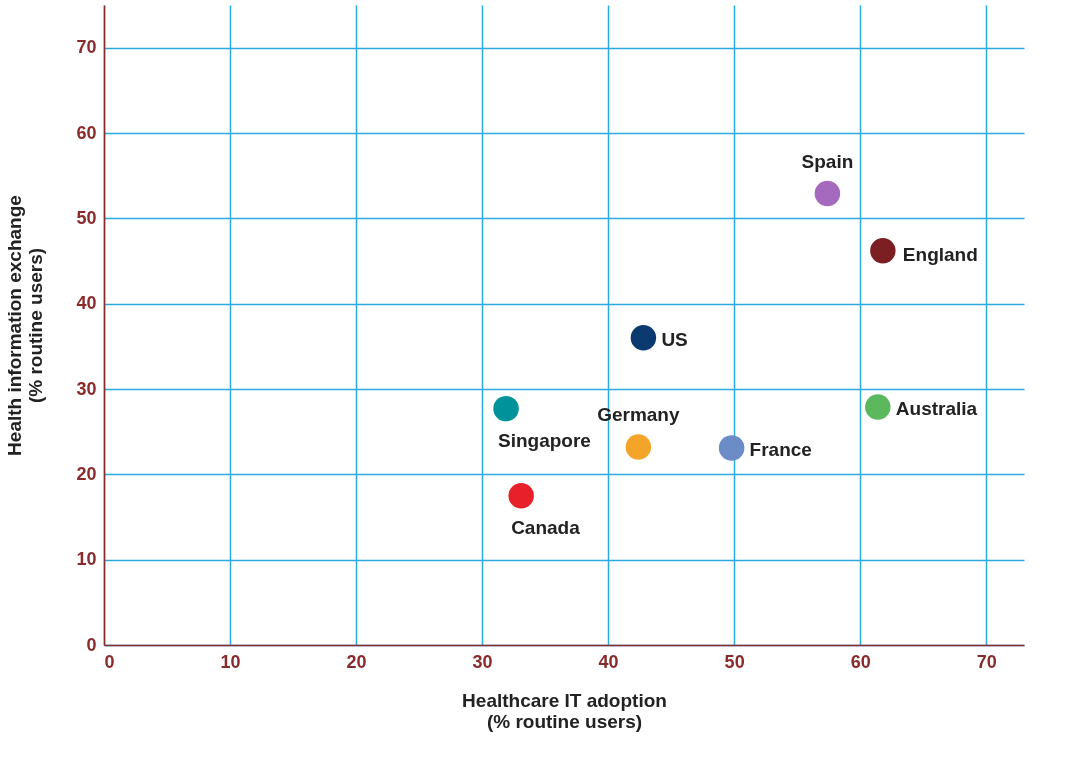 Image resolution: width=1081 pixels, height=762 pixels. What do you see at coordinates (356, 661) in the screenshot?
I see `x-tick-label: 20` at bounding box center [356, 661].